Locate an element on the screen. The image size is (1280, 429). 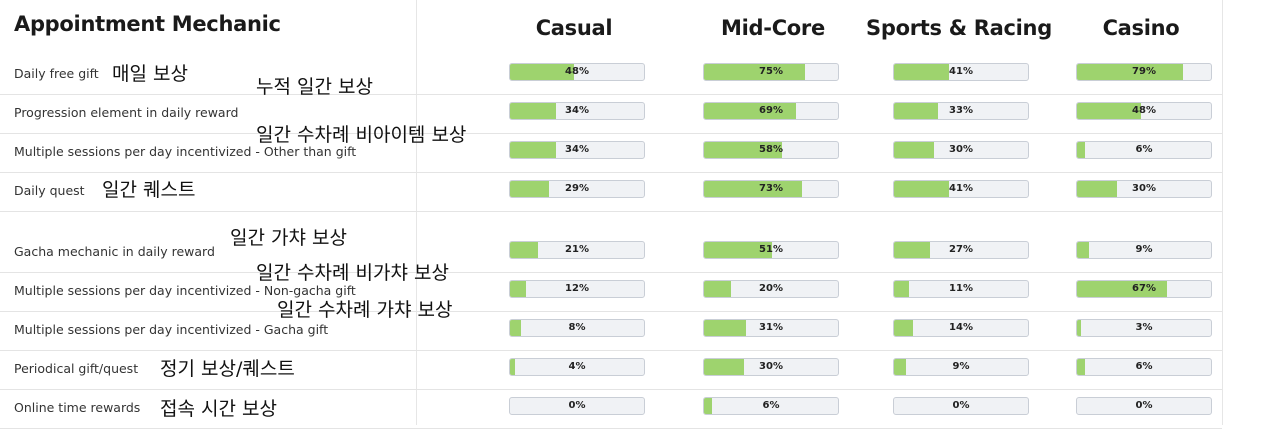
annotation-progression-element: 누적 일간 보상 is located at coordinates (314, 87).